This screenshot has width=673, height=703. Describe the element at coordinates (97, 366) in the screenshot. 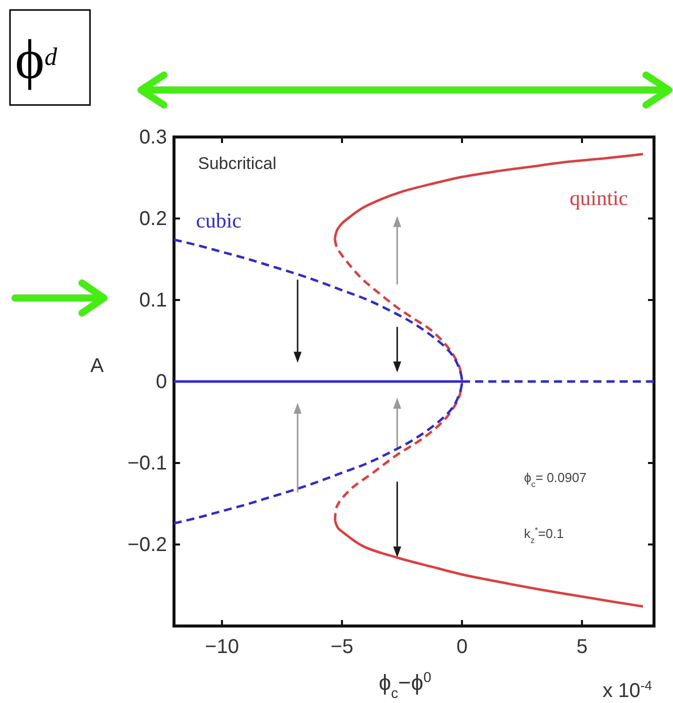

I see `y-axis-title: A` at that location.